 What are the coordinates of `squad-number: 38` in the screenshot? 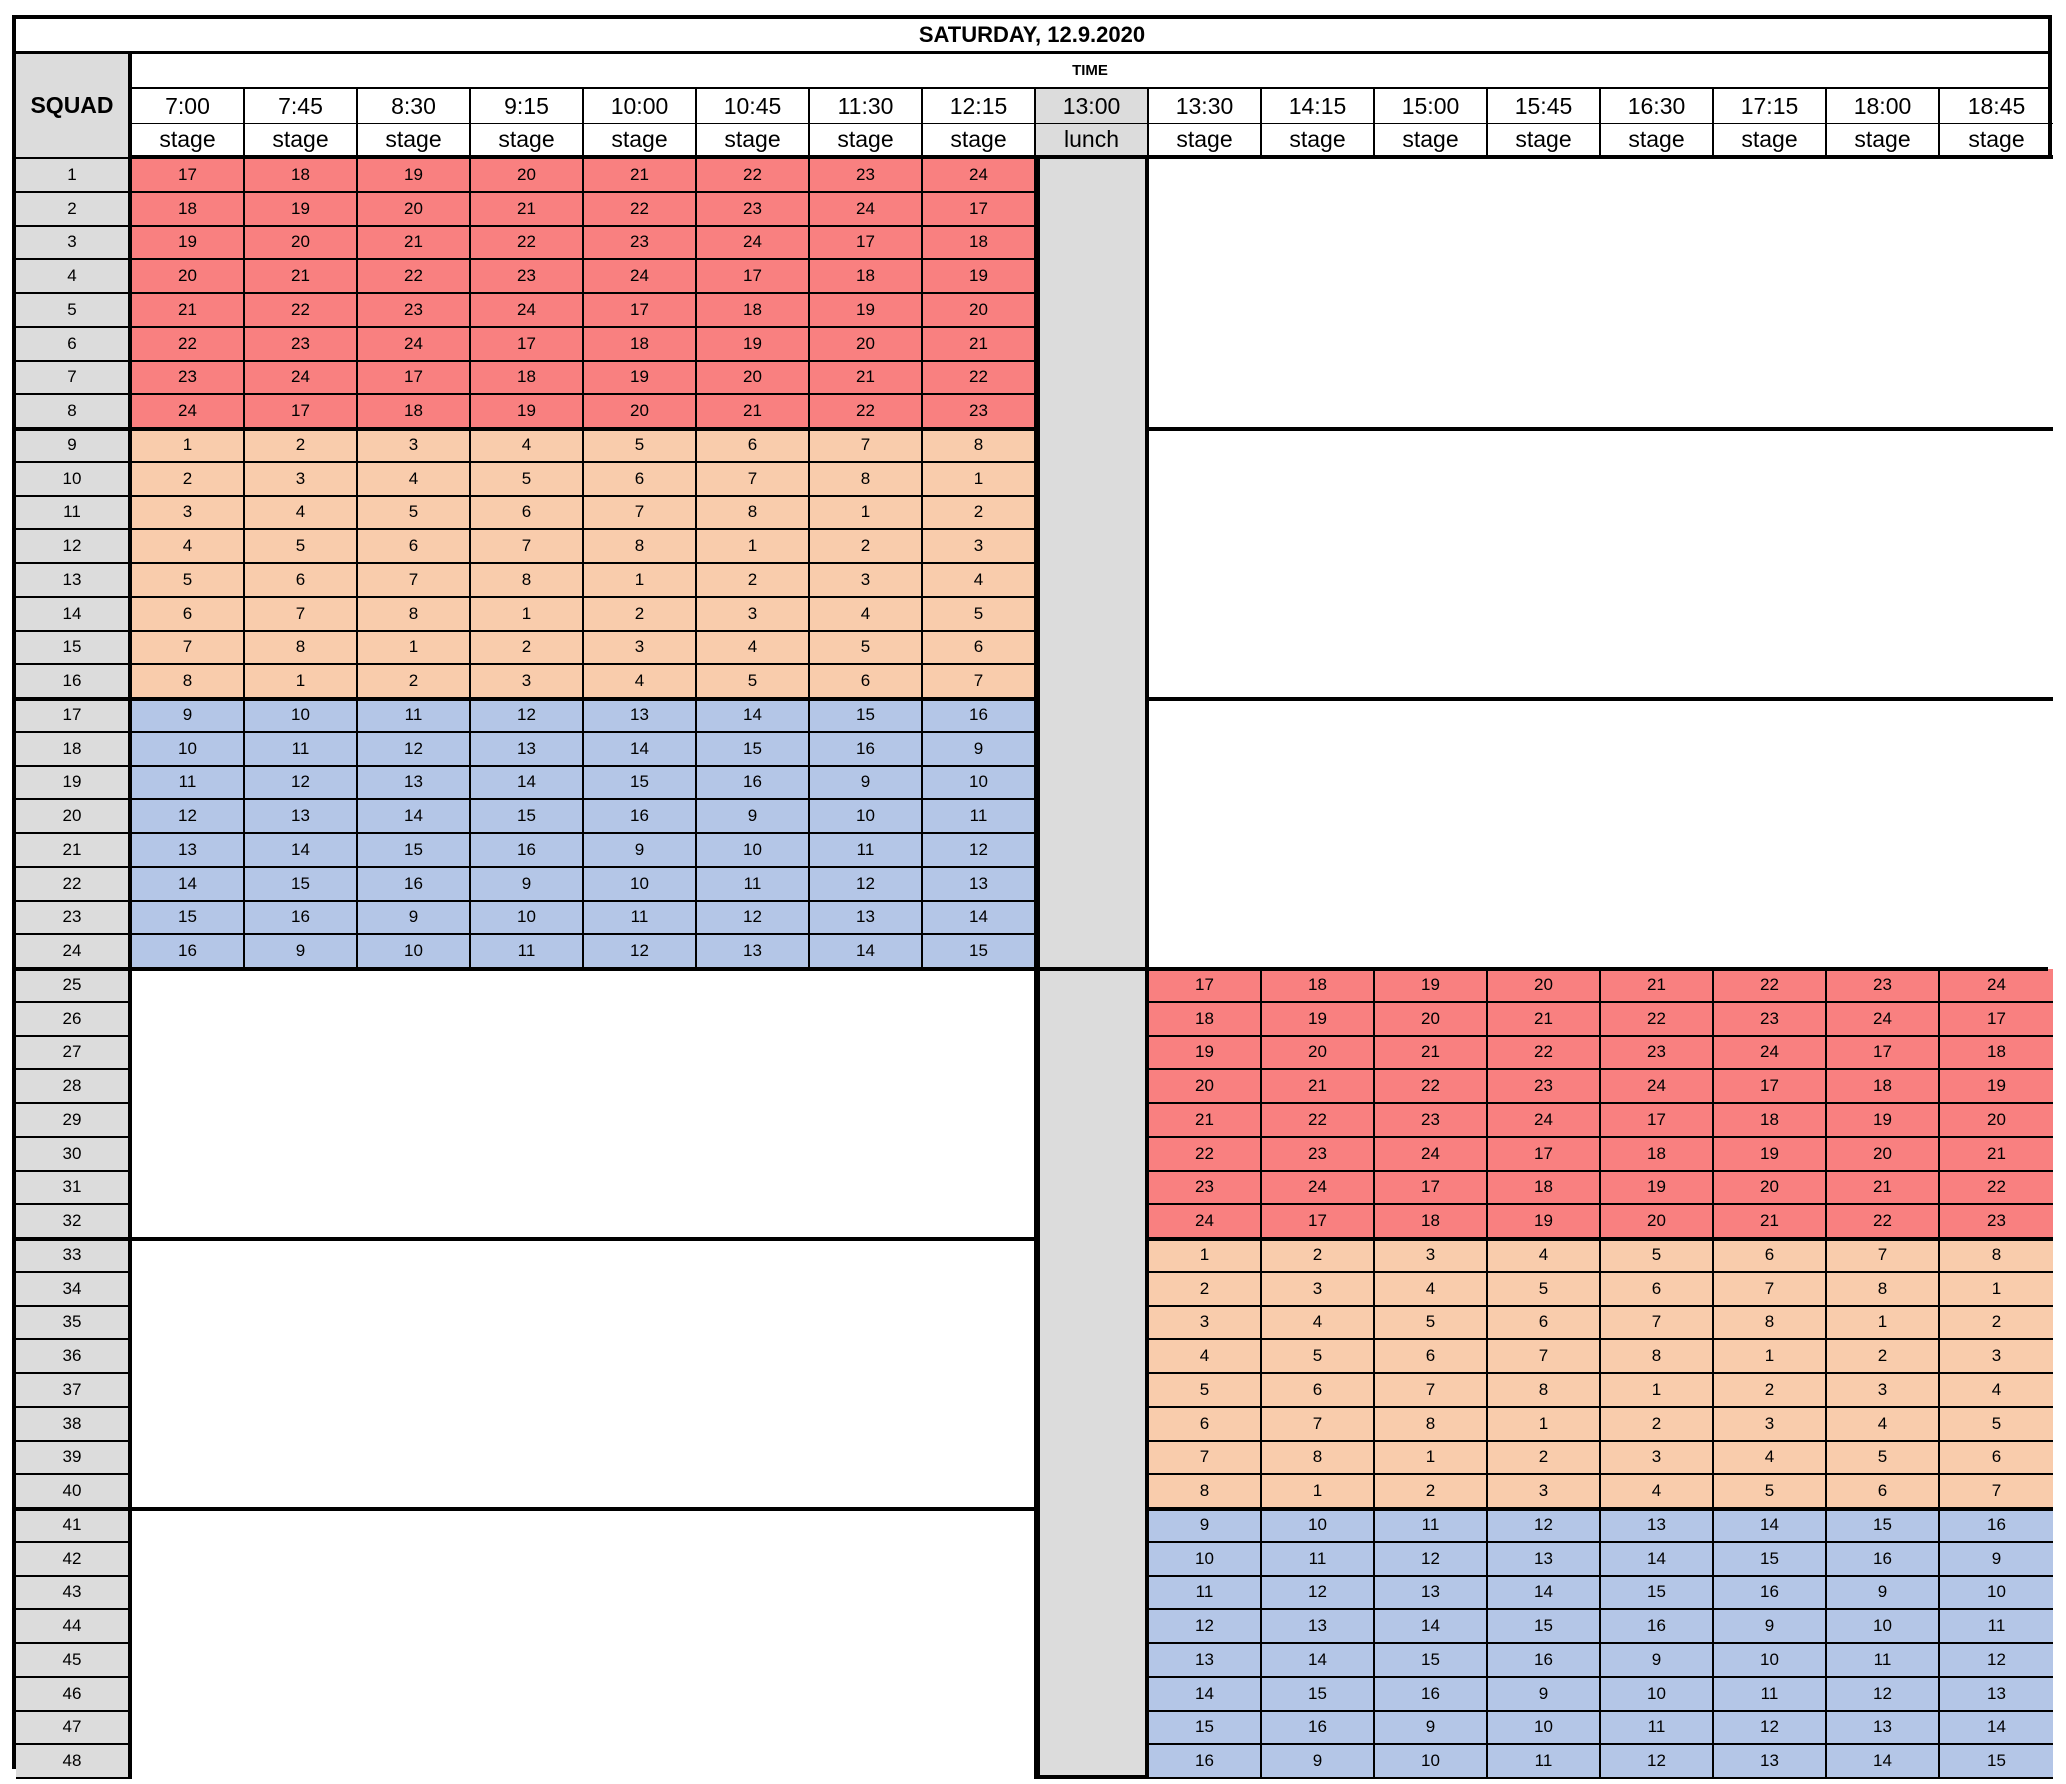 It's located at (74, 1424).